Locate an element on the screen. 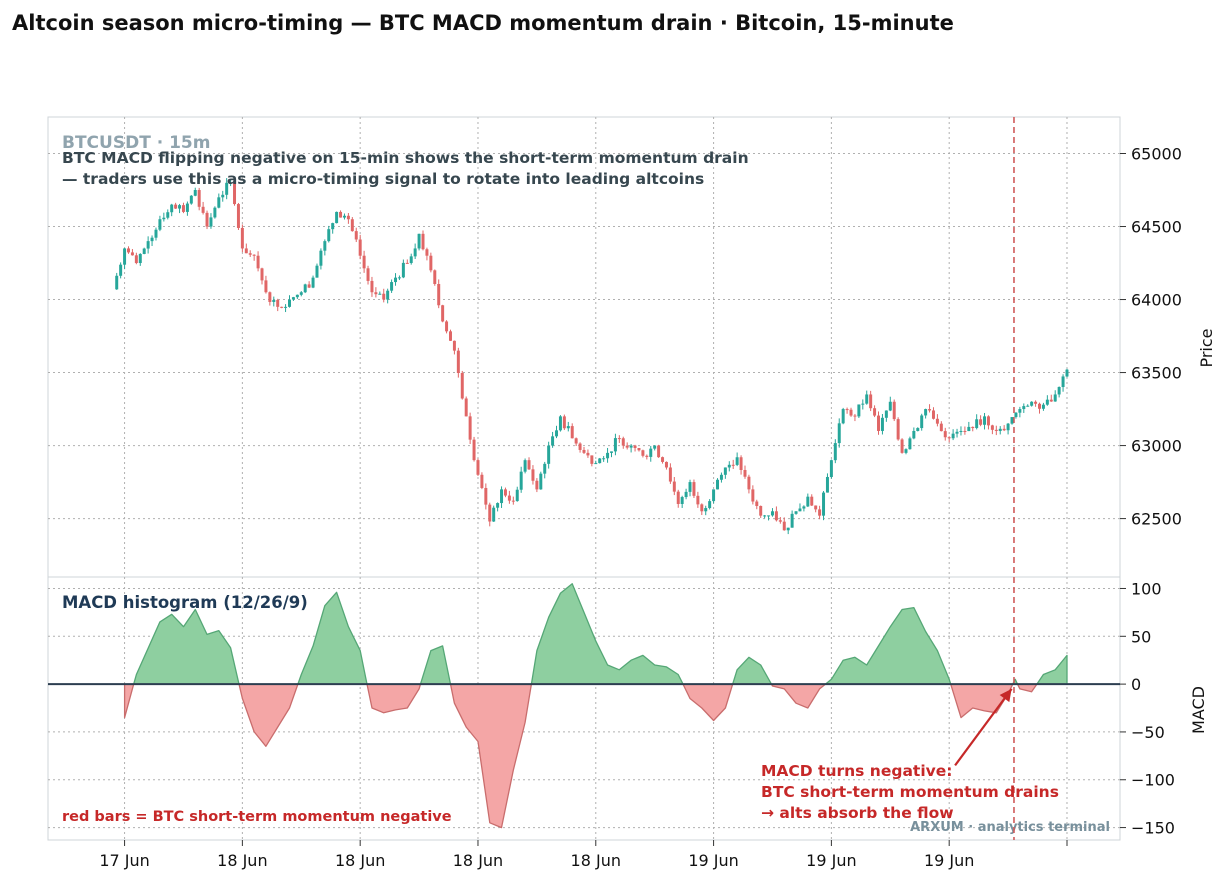 Image resolution: width=1226 pixels, height=881 pixels. annotation-line-2: BTC short-term momentum drains is located at coordinates (910, 792).